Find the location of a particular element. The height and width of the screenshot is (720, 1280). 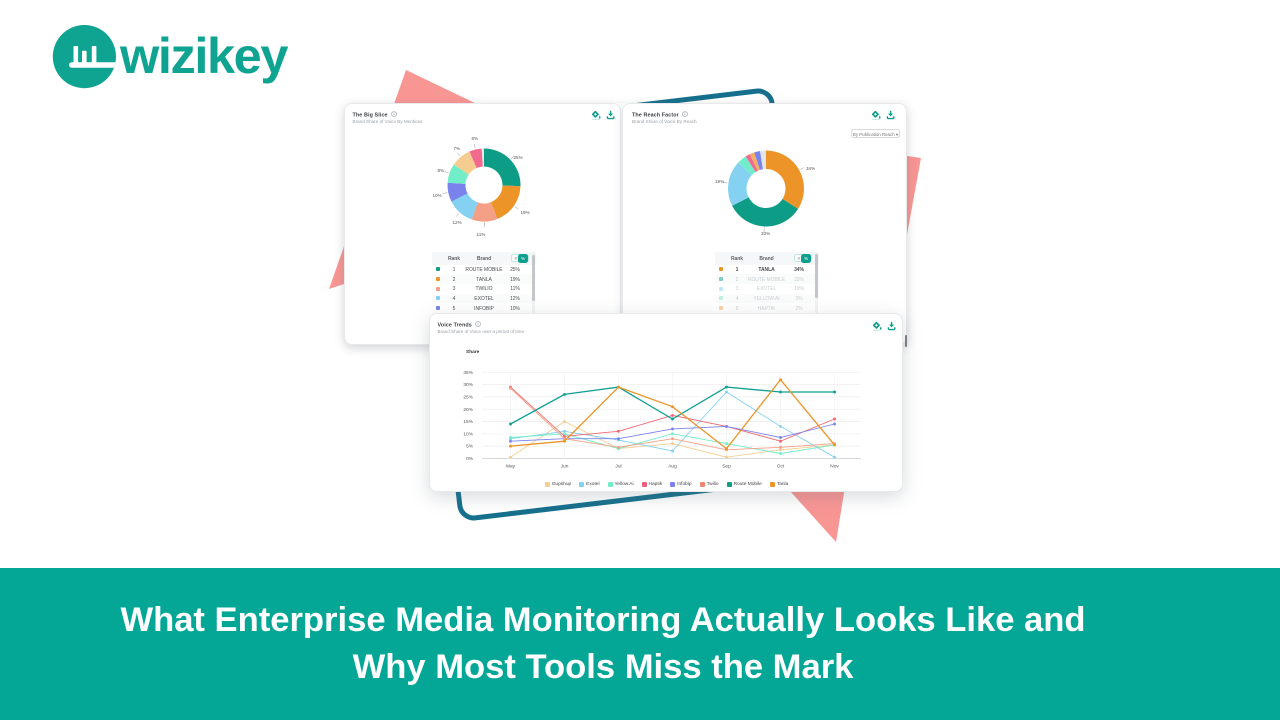

svg-text: 0% is located at coordinates (470, 459).